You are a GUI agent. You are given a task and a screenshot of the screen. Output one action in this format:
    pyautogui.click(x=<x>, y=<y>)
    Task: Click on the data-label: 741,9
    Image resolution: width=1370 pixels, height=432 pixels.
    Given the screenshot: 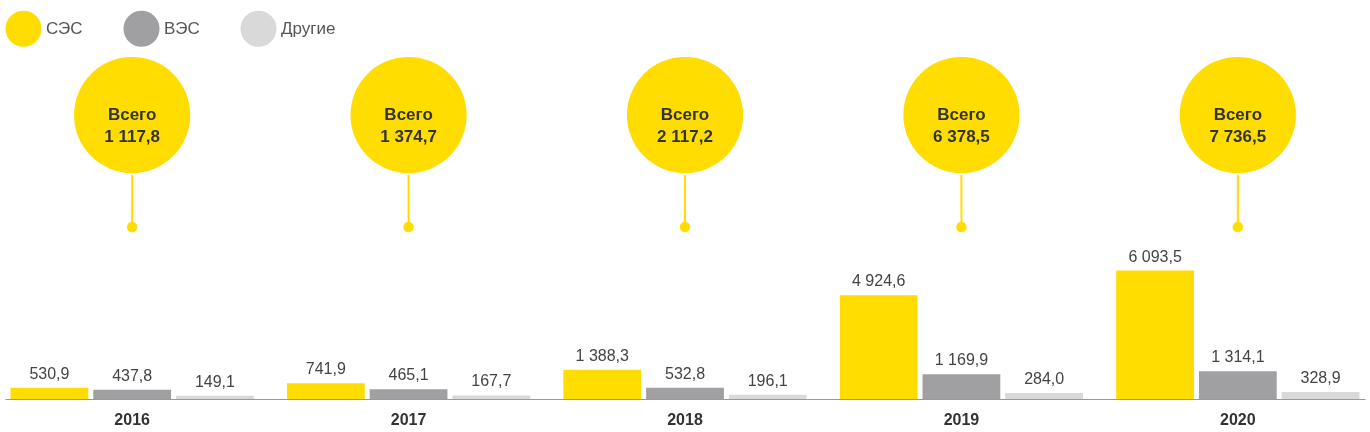 What is the action you would take?
    pyautogui.click(x=325, y=369)
    